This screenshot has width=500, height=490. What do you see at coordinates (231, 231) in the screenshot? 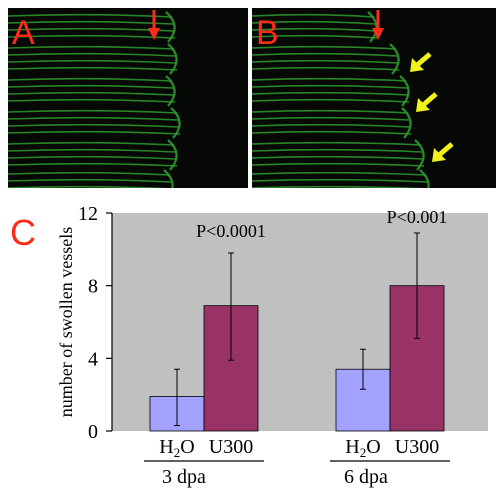
I see `p-value-label: P<0.0001` at bounding box center [231, 231].